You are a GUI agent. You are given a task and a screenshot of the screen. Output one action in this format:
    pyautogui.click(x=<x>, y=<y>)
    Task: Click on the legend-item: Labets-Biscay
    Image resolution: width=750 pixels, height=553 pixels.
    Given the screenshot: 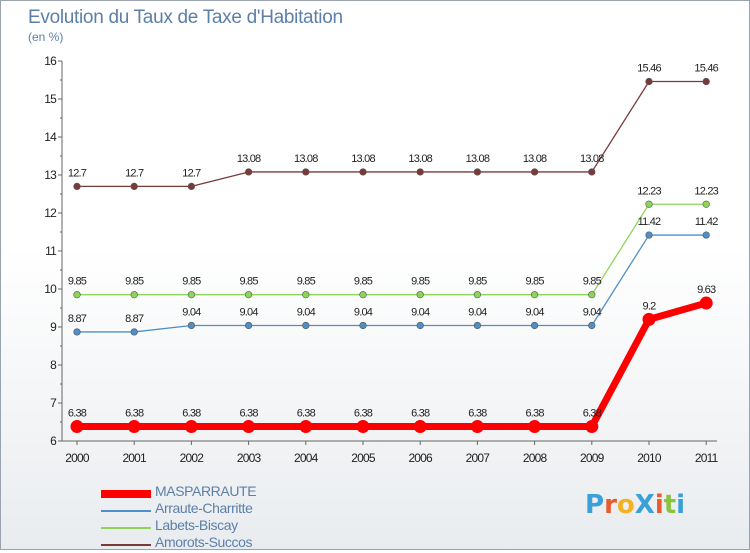 What is the action you would take?
    pyautogui.click(x=226, y=526)
    